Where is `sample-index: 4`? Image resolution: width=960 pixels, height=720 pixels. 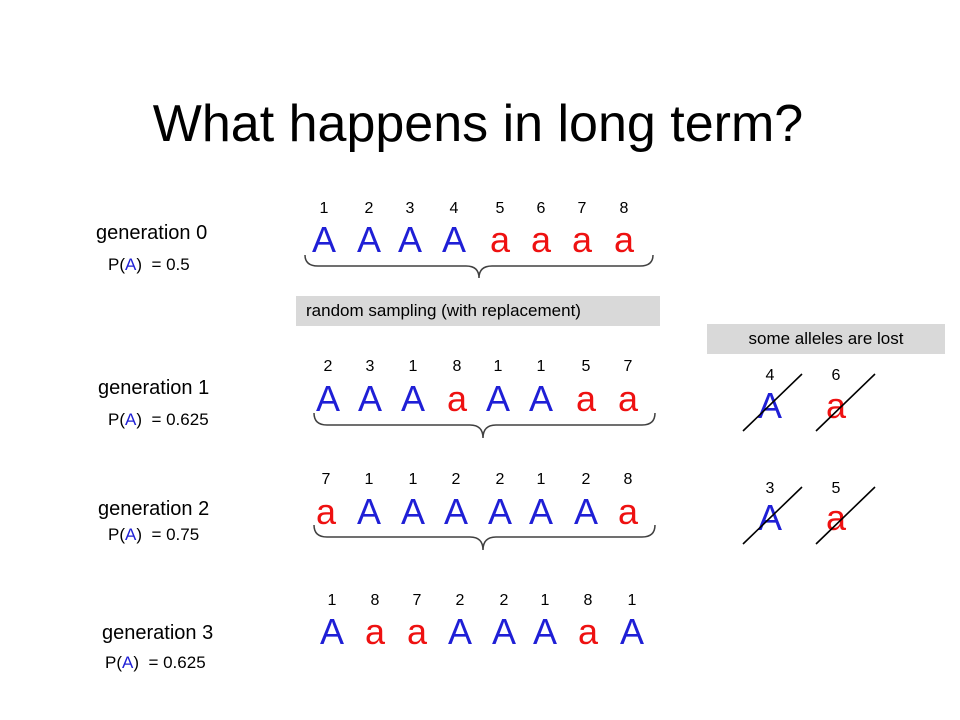
sample-index: 4 is located at coordinates (454, 208).